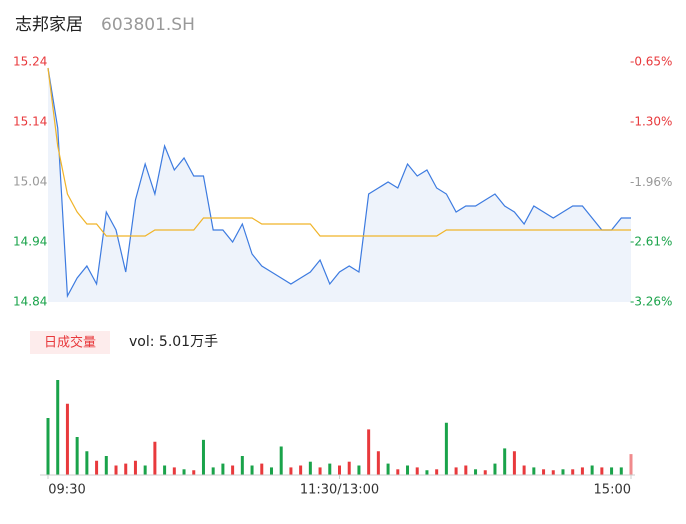 The height and width of the screenshot is (524, 686). I want to click on x-tick-label: 09:30, so click(66, 490).